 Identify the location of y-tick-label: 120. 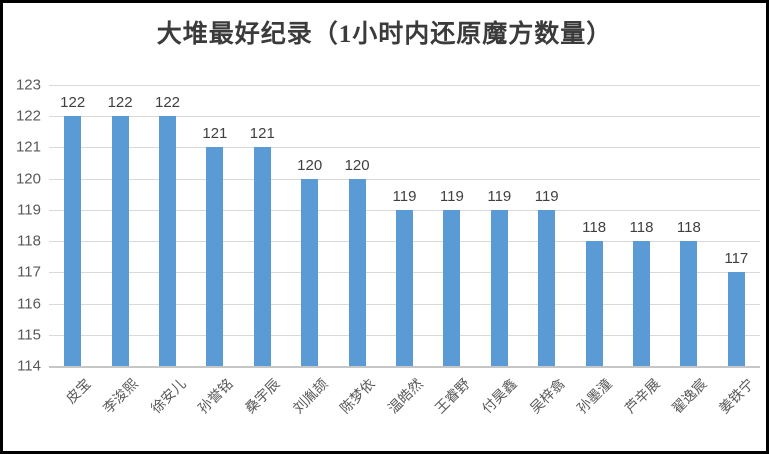
(28, 179).